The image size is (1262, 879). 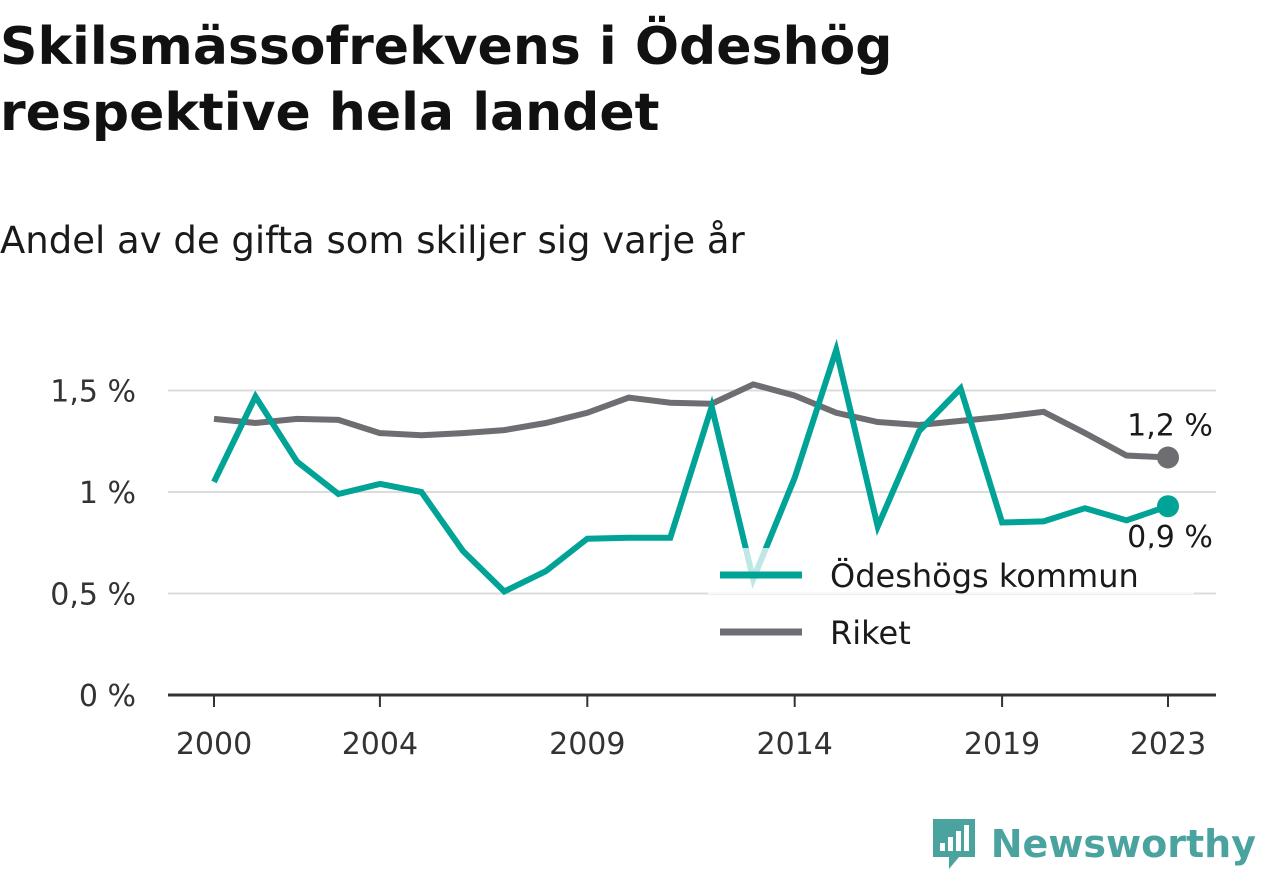 I want to click on x-tick-label: 2014, so click(x=795, y=744).